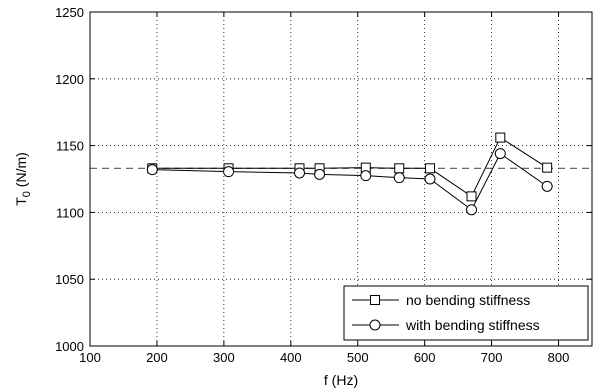  Describe the element at coordinates (341, 380) in the screenshot. I see `x-axis-label: f (Hz)` at that location.